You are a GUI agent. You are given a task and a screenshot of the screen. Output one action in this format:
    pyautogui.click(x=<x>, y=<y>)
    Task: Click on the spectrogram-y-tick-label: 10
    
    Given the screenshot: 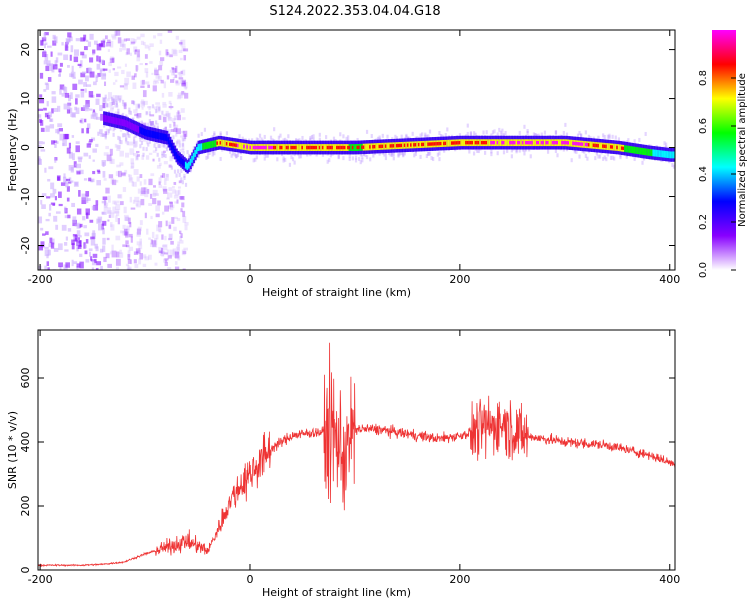 What is the action you would take?
    pyautogui.click(x=25, y=99)
    